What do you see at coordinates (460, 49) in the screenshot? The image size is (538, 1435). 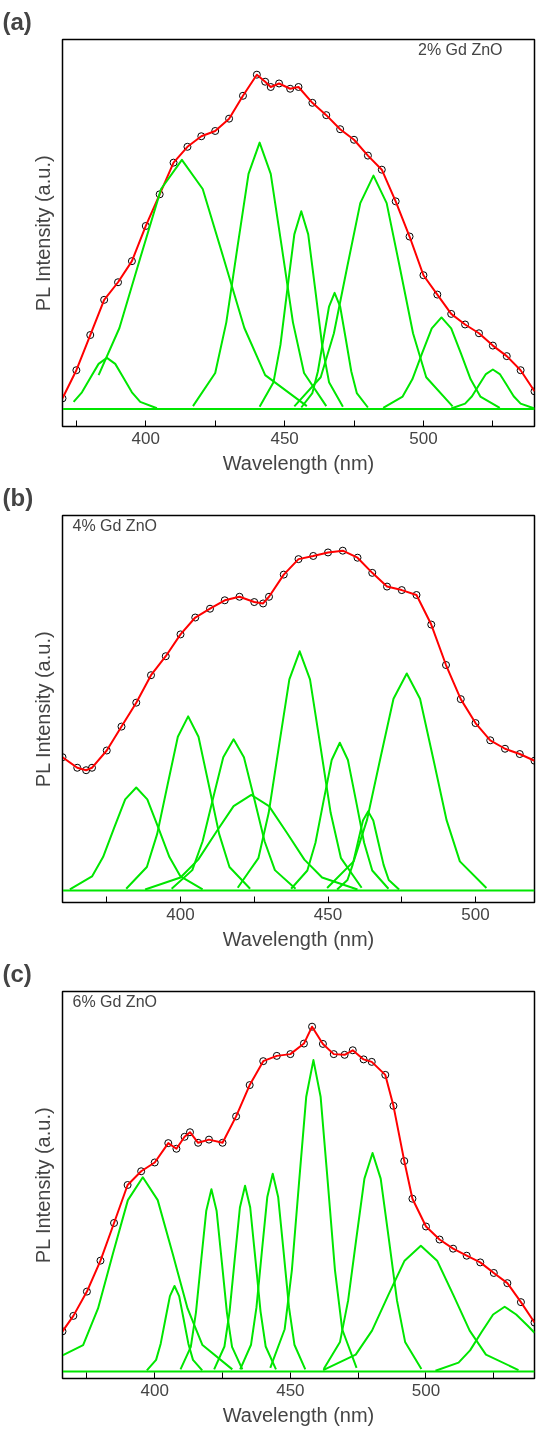 I see `text: 2% Gd ZnO` at bounding box center [460, 49].